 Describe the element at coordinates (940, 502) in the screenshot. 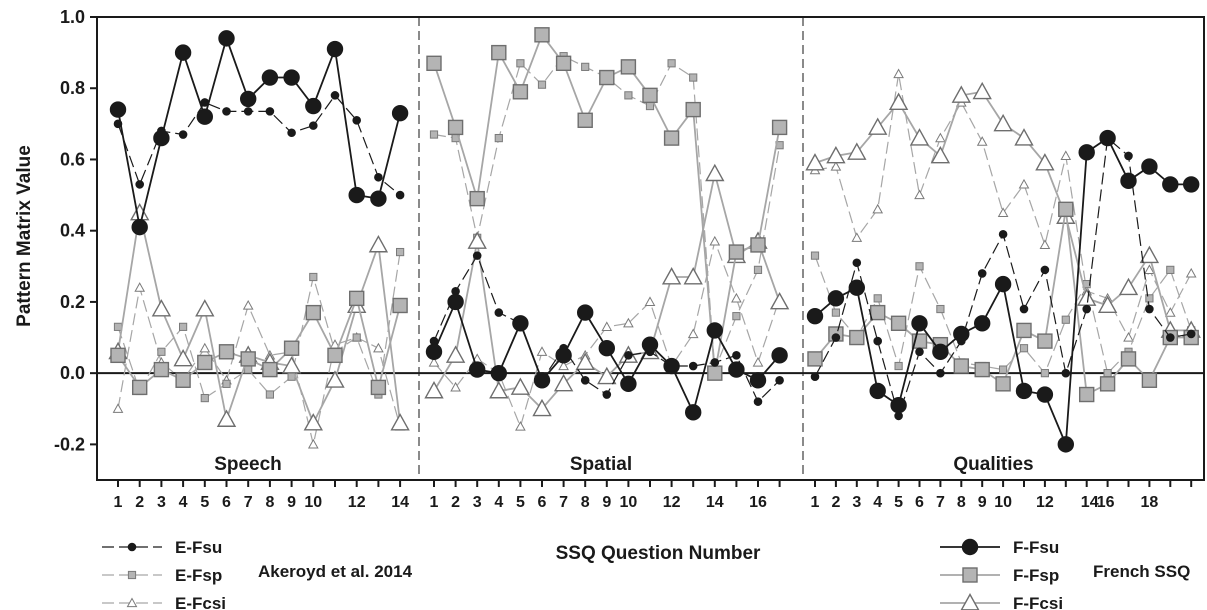

I see `x-tick-label: 7` at that location.